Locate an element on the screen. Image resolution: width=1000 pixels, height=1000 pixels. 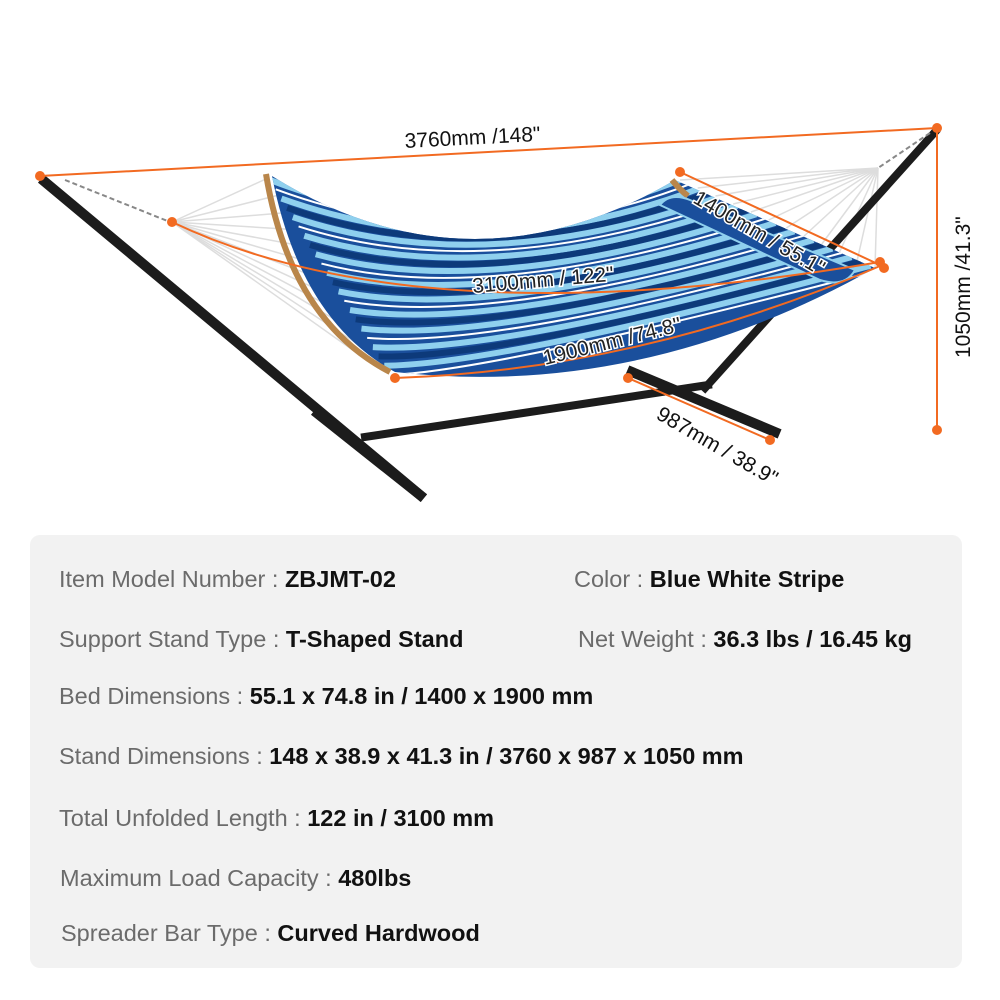
overall-length-label: 3760mm /148" is located at coordinates (472, 138).